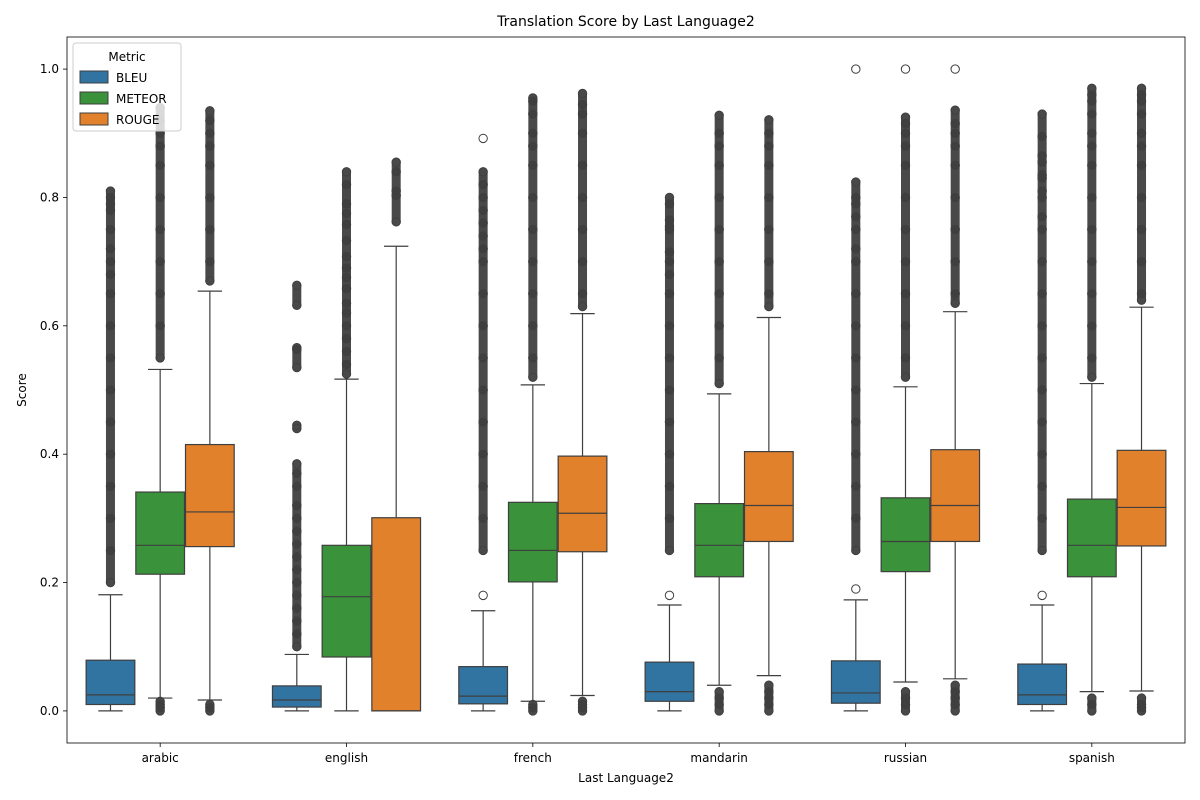 This screenshot has height=800, width=1200. I want to click on box-rouge-english, so click(396, 434).